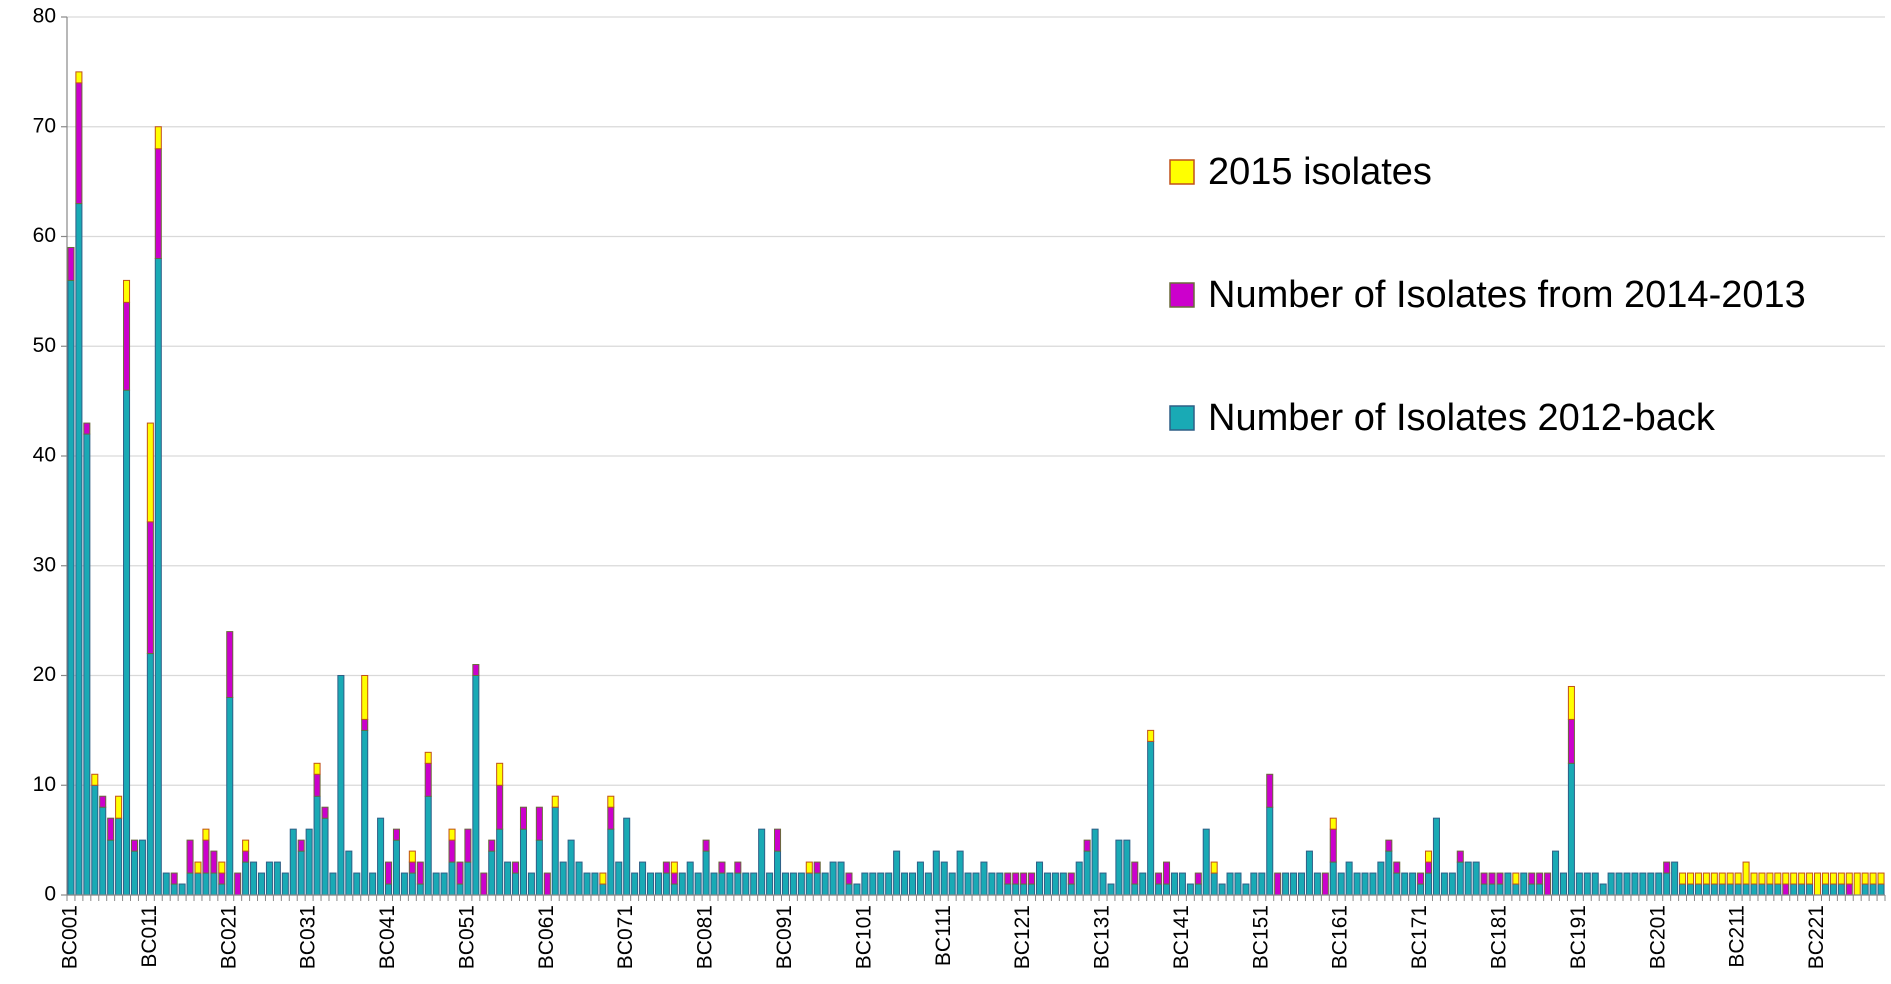  Describe the element at coordinates (625, 937) in the screenshot. I see `x-tick-label: BC071` at that location.